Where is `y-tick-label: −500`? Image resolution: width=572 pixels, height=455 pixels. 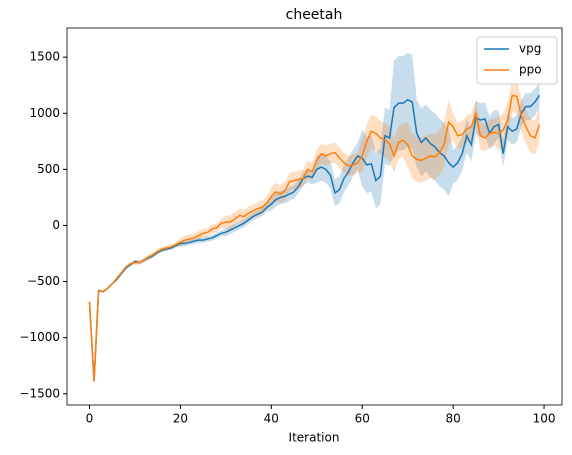 y-tick-label: −500 is located at coordinates (43, 281).